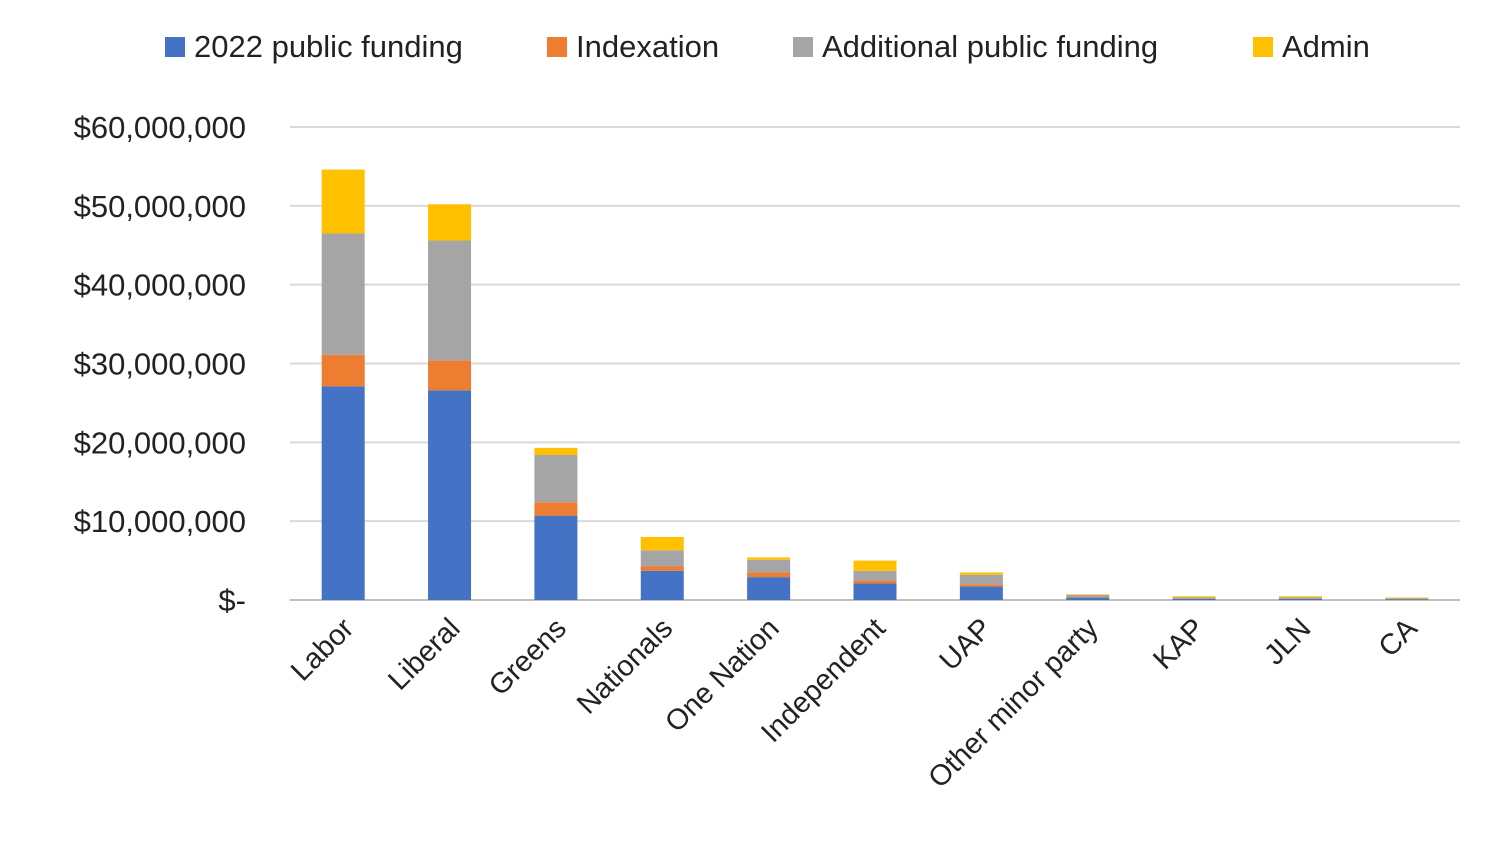  What do you see at coordinates (1287, 641) in the screenshot?
I see `x-tick-label: JLN` at bounding box center [1287, 641].